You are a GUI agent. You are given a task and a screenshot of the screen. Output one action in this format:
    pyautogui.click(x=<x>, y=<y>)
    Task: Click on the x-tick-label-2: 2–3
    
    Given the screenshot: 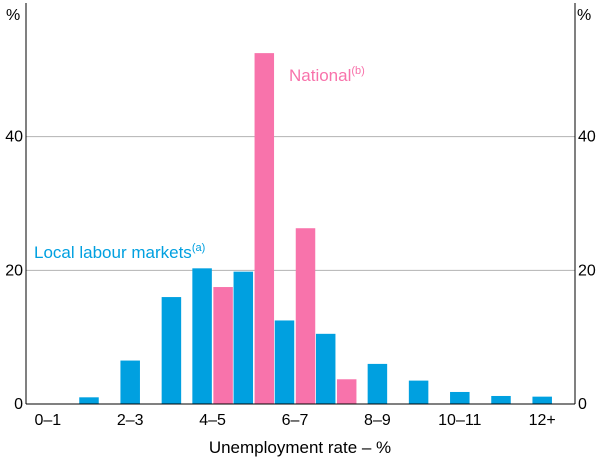 What is the action you would take?
    pyautogui.click(x=130, y=420)
    